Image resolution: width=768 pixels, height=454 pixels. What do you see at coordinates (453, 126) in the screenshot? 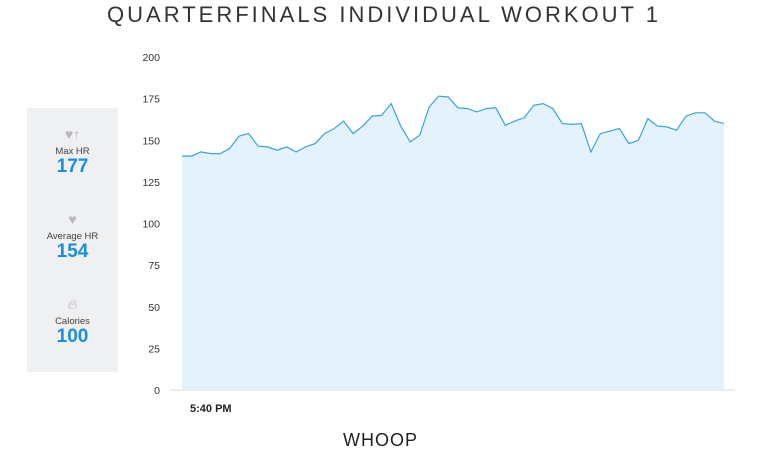
I see `heart-rate-line` at bounding box center [453, 126].